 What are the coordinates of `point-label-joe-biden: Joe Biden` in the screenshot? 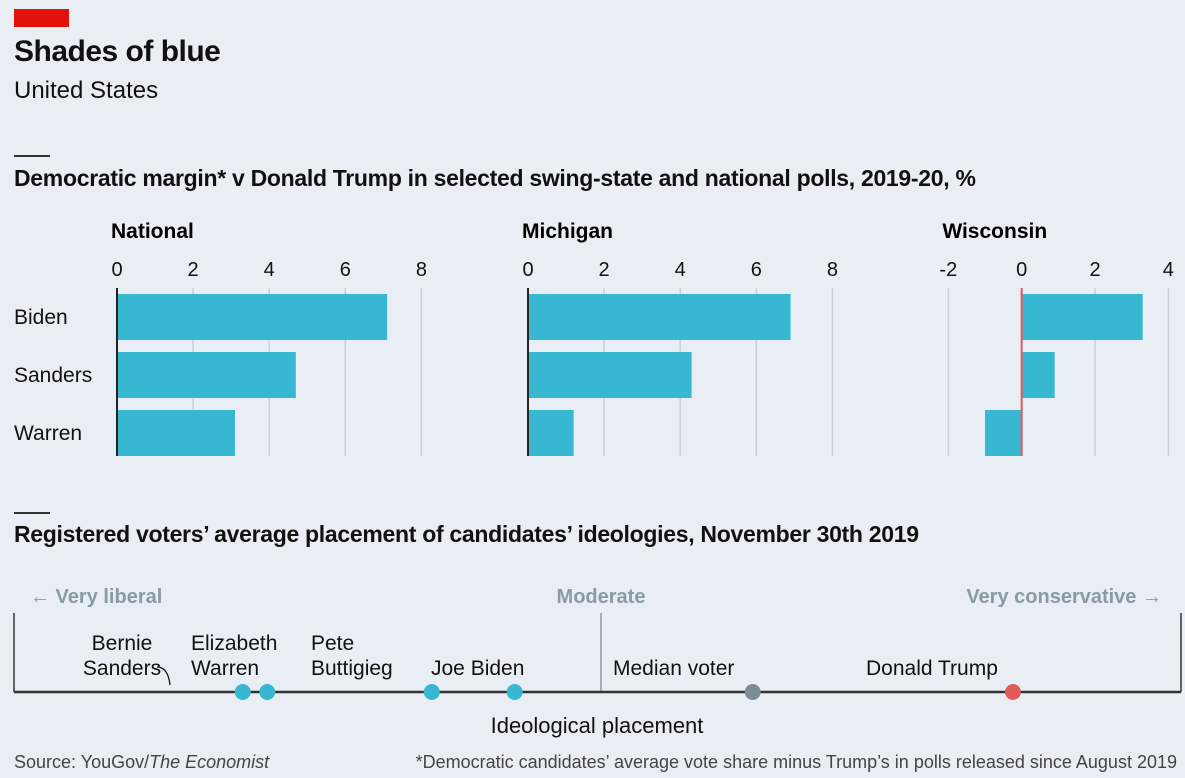 It's located at (477, 668).